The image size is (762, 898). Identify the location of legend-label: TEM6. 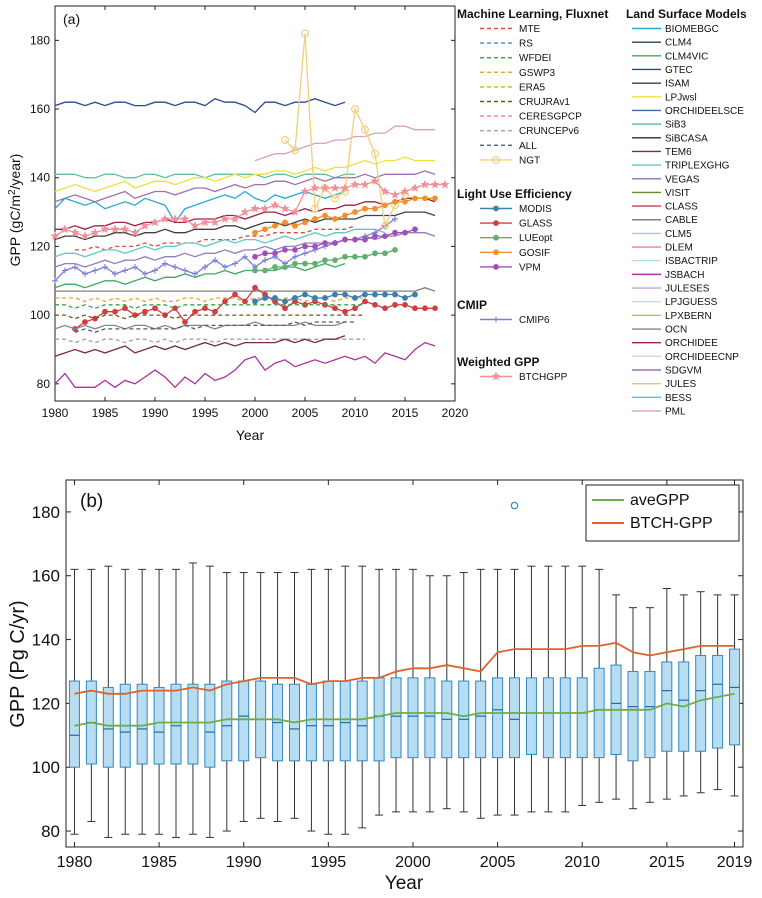
(678, 152).